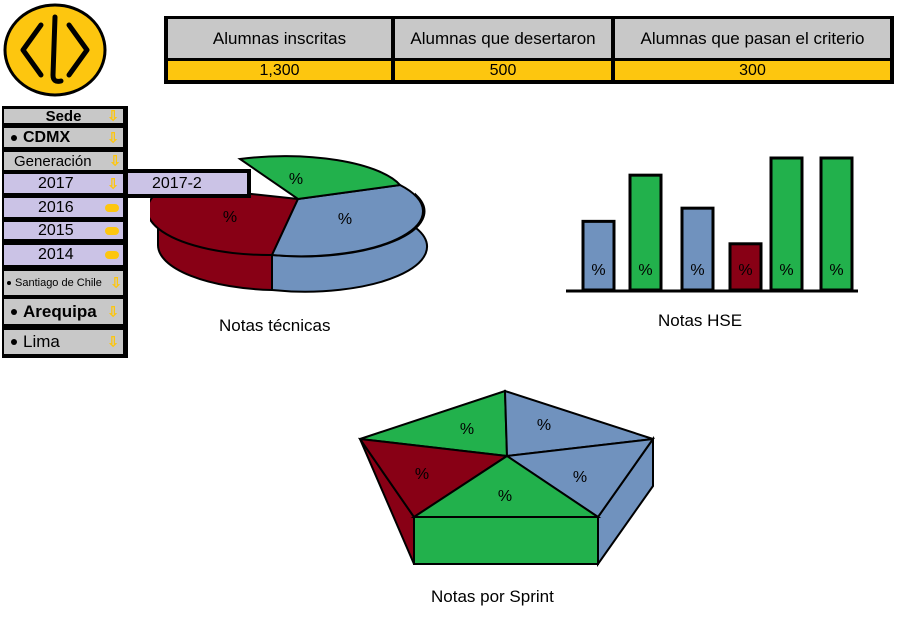 This screenshot has width=914, height=638. I want to click on sede-item-santiago: Santiago de Chile ⇩, so click(63, 283).